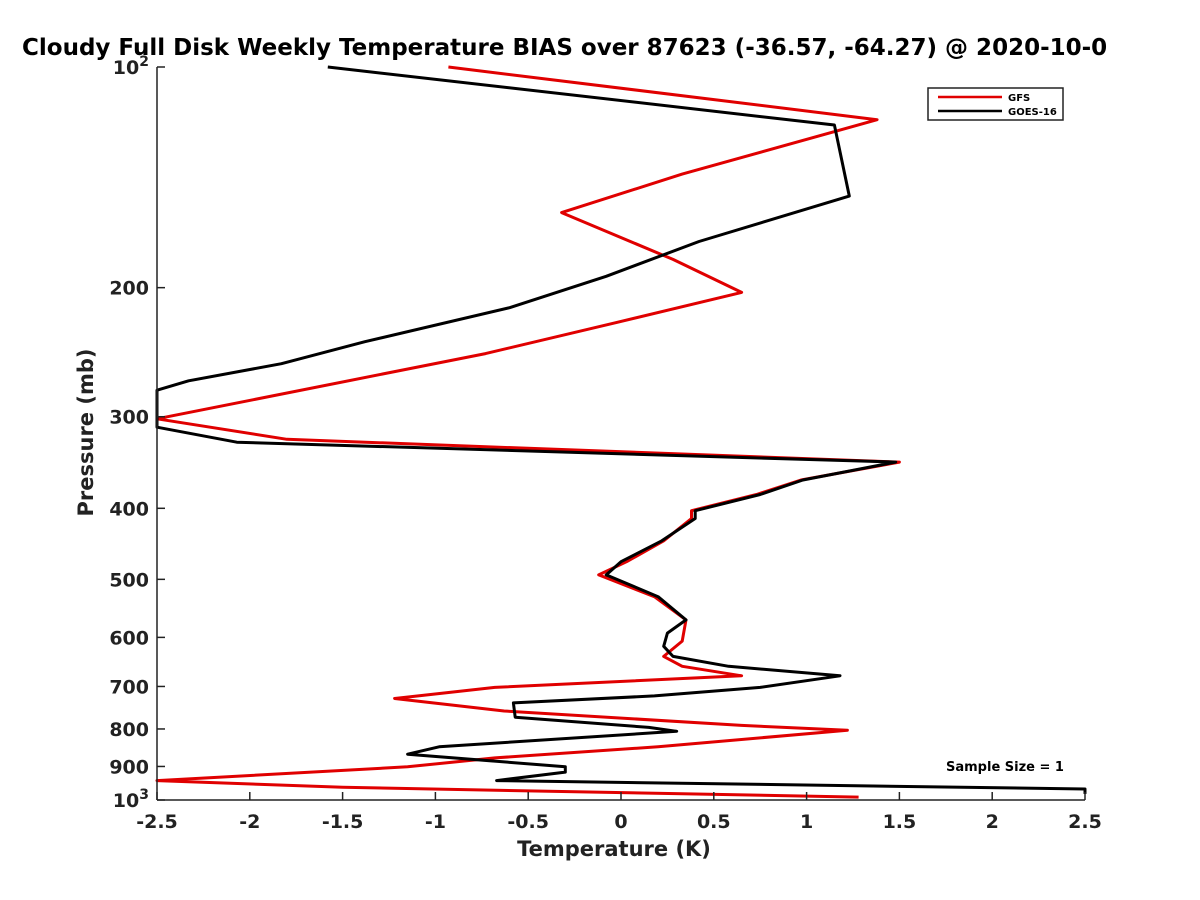 This screenshot has height=900, width=1200. I want to click on x-tick-label: 0.5, so click(714, 822).